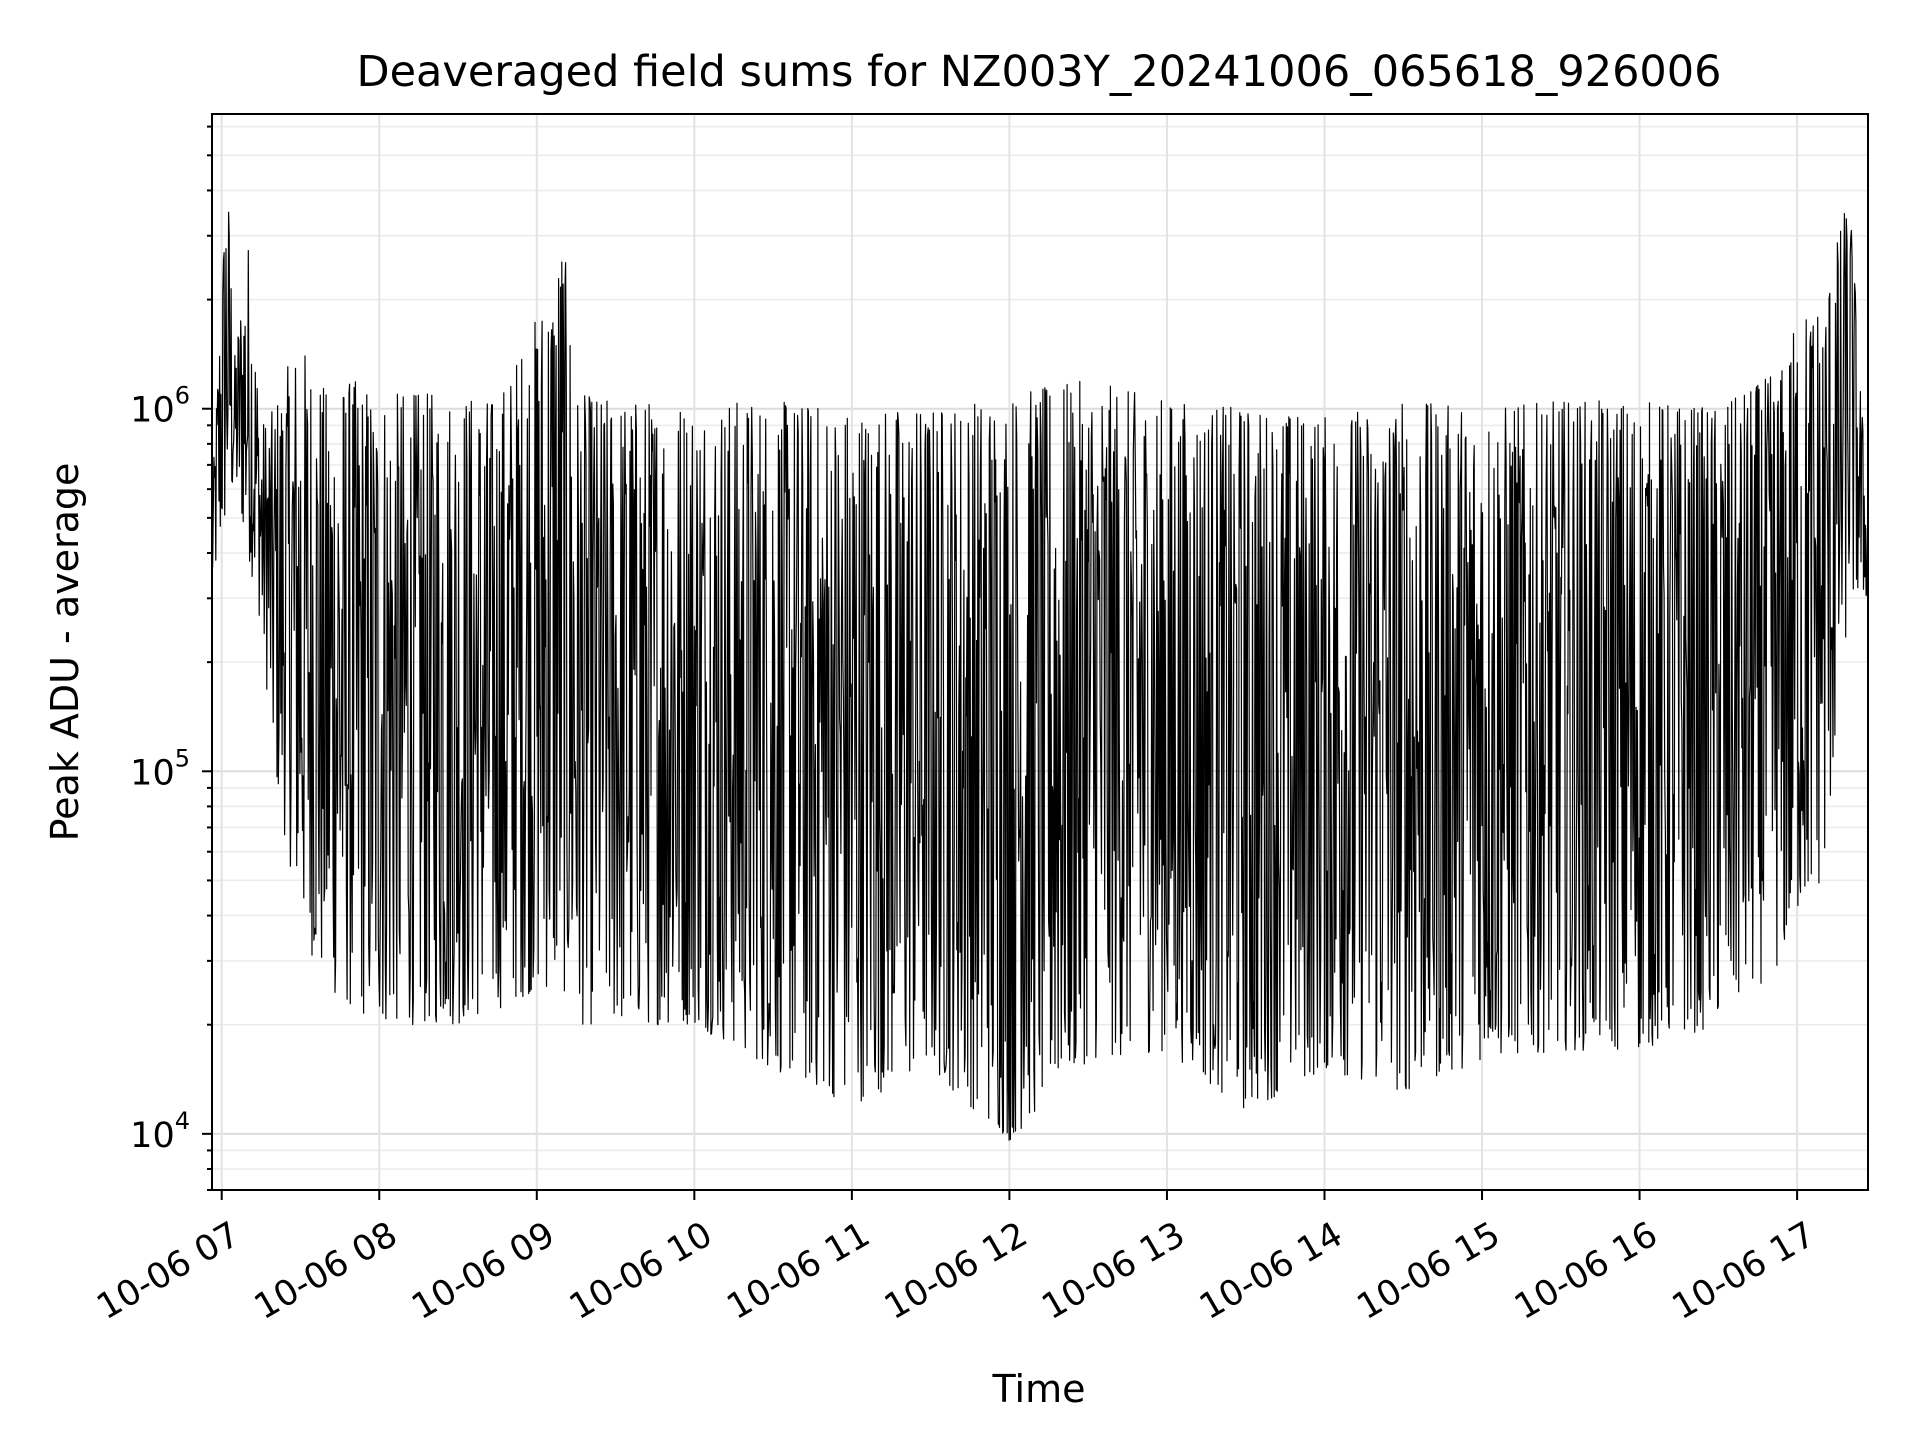 This screenshot has width=1920, height=1440. I want to click on x-tick-label: 10-06 08, so click(326, 1271).